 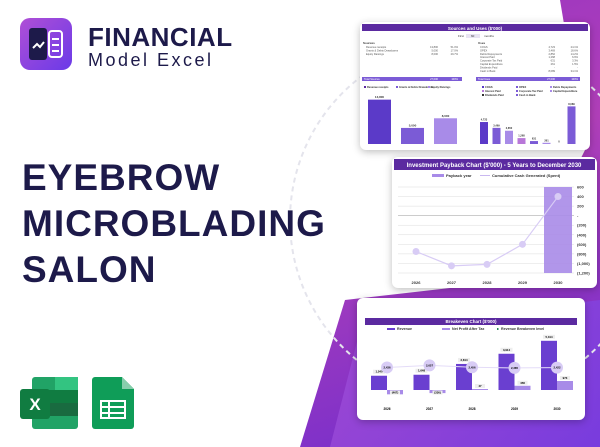 I want to click on brand-subtitle: Model Excel, so click(x=151, y=60).